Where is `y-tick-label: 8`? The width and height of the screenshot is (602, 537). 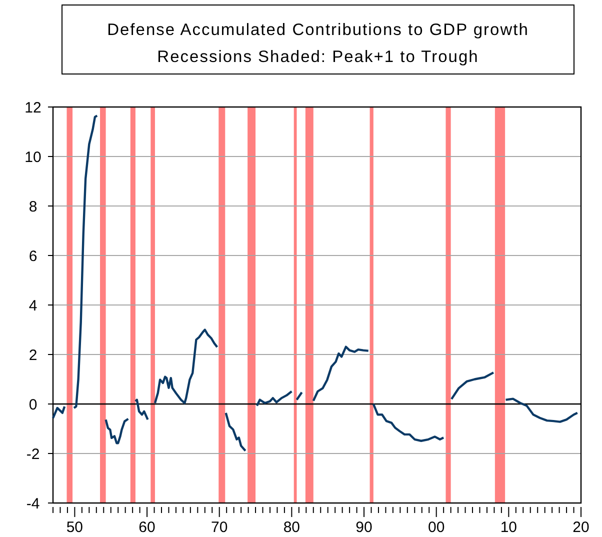
y-tick-label: 8 is located at coordinates (33, 207).